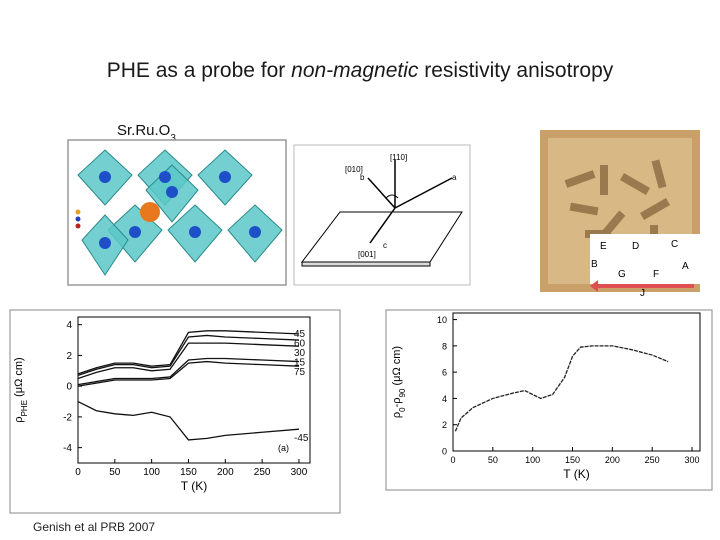 Image resolution: width=720 pixels, height=540 pixels. I want to click on y-tick-label: 6, so click(444, 373).